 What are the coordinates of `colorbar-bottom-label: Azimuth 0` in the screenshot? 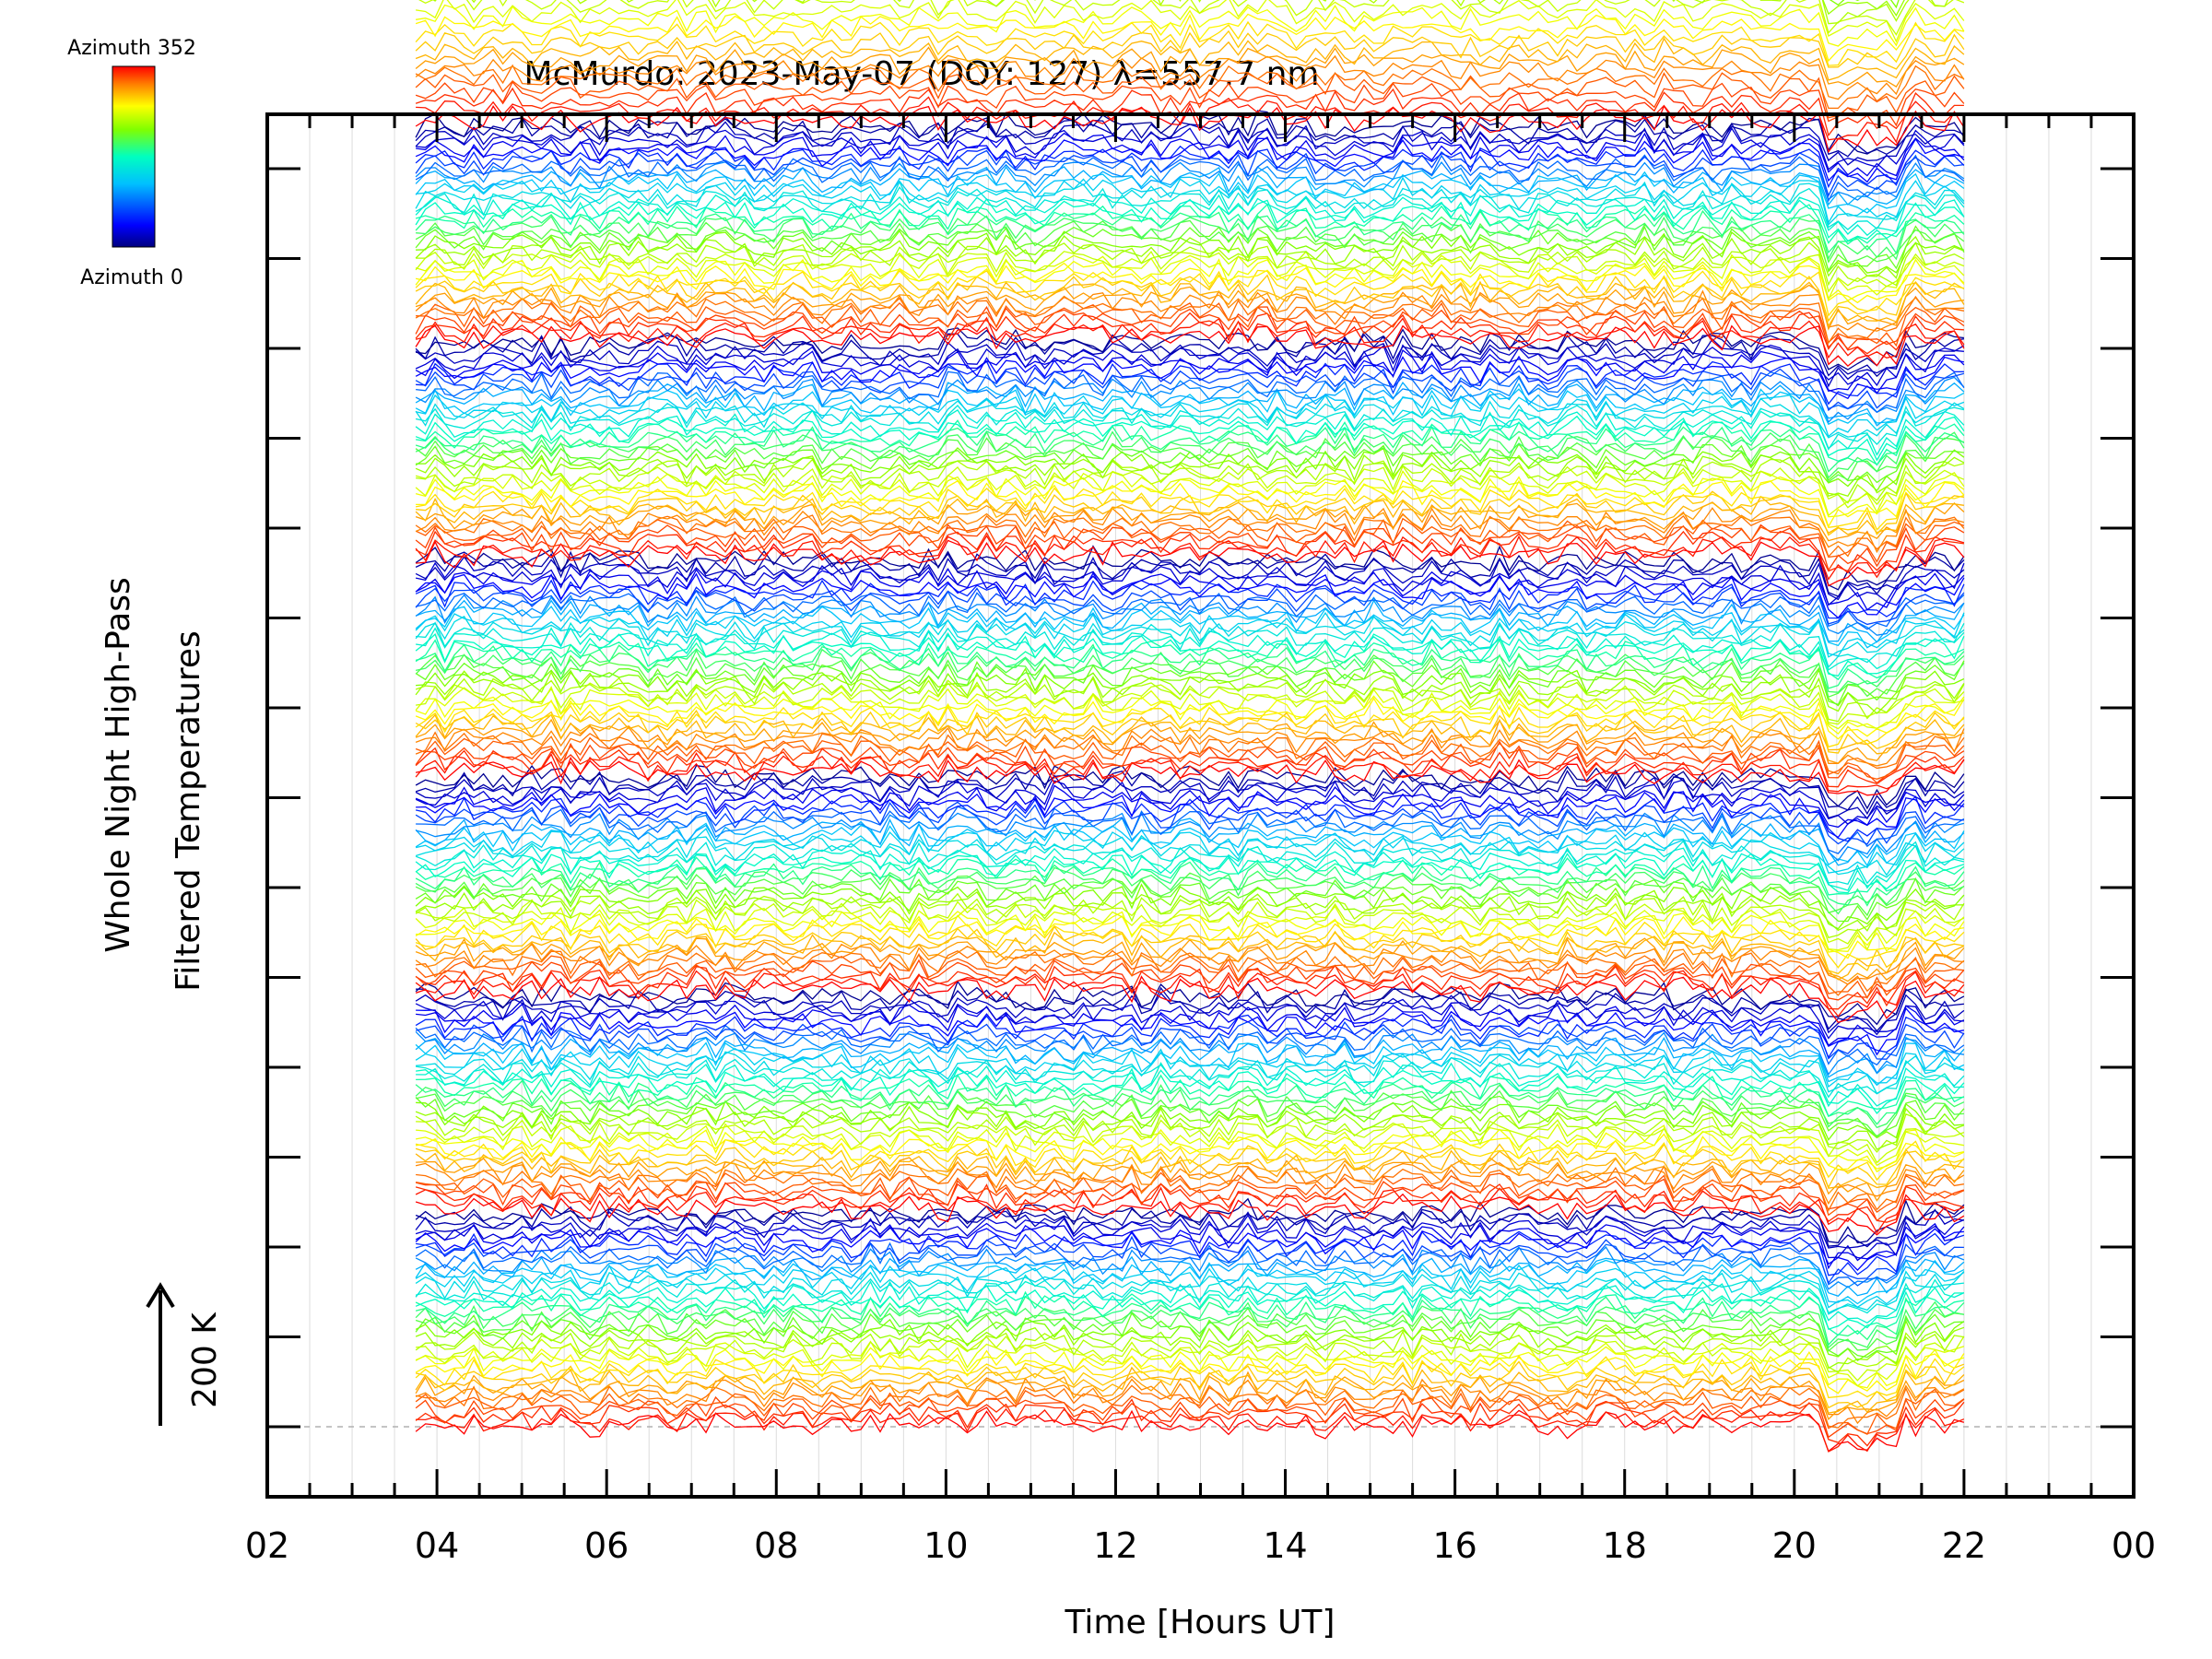 It's located at (131, 277).